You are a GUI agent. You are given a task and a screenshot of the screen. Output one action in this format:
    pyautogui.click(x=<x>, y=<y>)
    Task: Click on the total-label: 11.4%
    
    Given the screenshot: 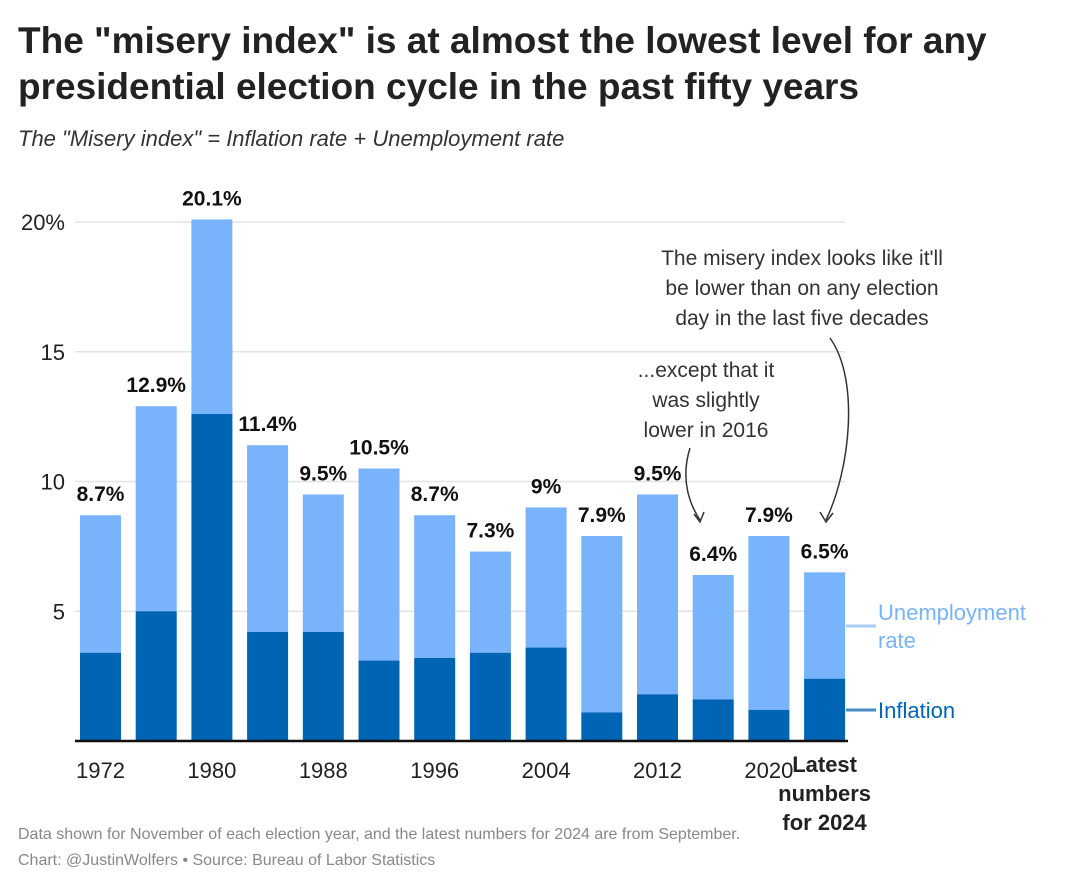 What is the action you would take?
    pyautogui.click(x=267, y=424)
    